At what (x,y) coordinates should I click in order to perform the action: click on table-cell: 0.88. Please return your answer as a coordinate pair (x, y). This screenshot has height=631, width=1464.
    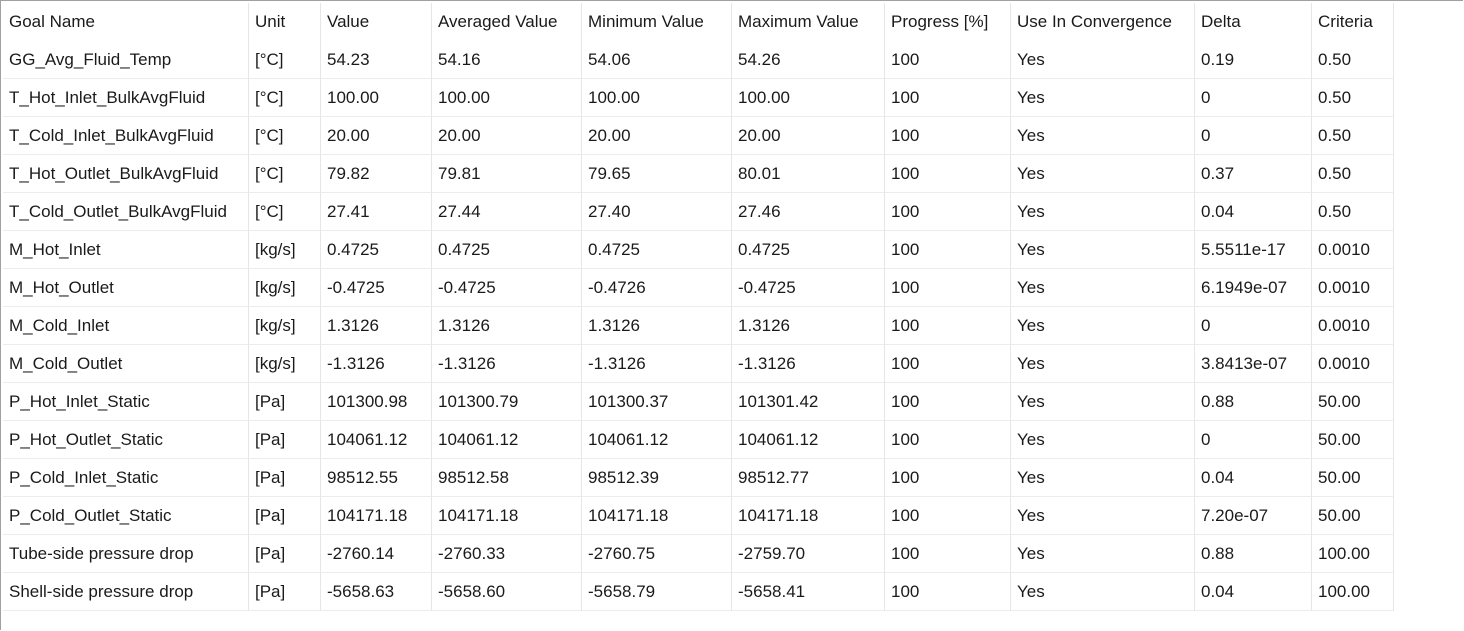
    Looking at the image, I should click on (1253, 402).